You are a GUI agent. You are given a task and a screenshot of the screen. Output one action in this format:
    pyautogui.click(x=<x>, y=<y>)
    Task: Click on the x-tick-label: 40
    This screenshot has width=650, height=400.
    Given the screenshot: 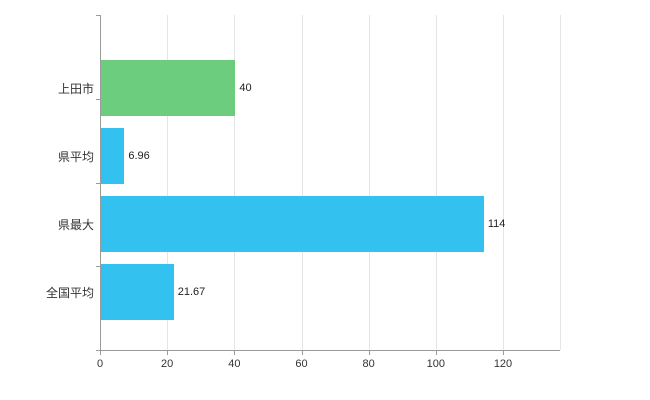 What is the action you would take?
    pyautogui.click(x=234, y=364)
    